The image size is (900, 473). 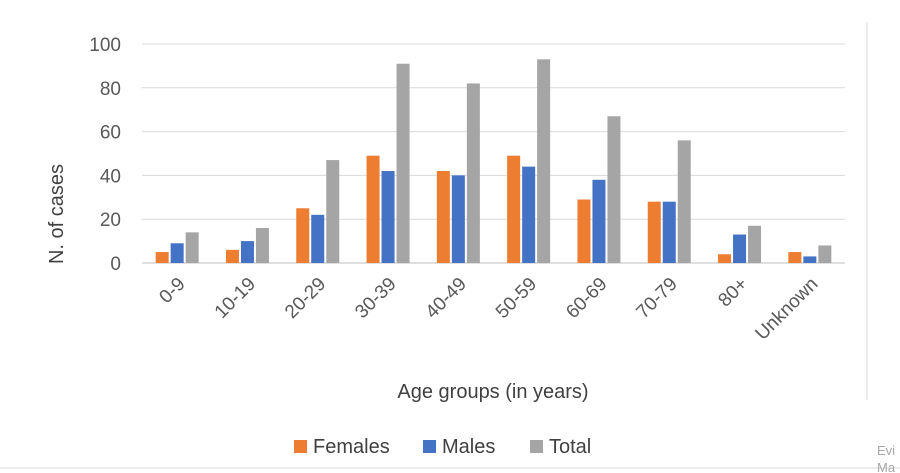 What do you see at coordinates (787, 309) in the screenshot?
I see `x-tick-label: Unknown` at bounding box center [787, 309].